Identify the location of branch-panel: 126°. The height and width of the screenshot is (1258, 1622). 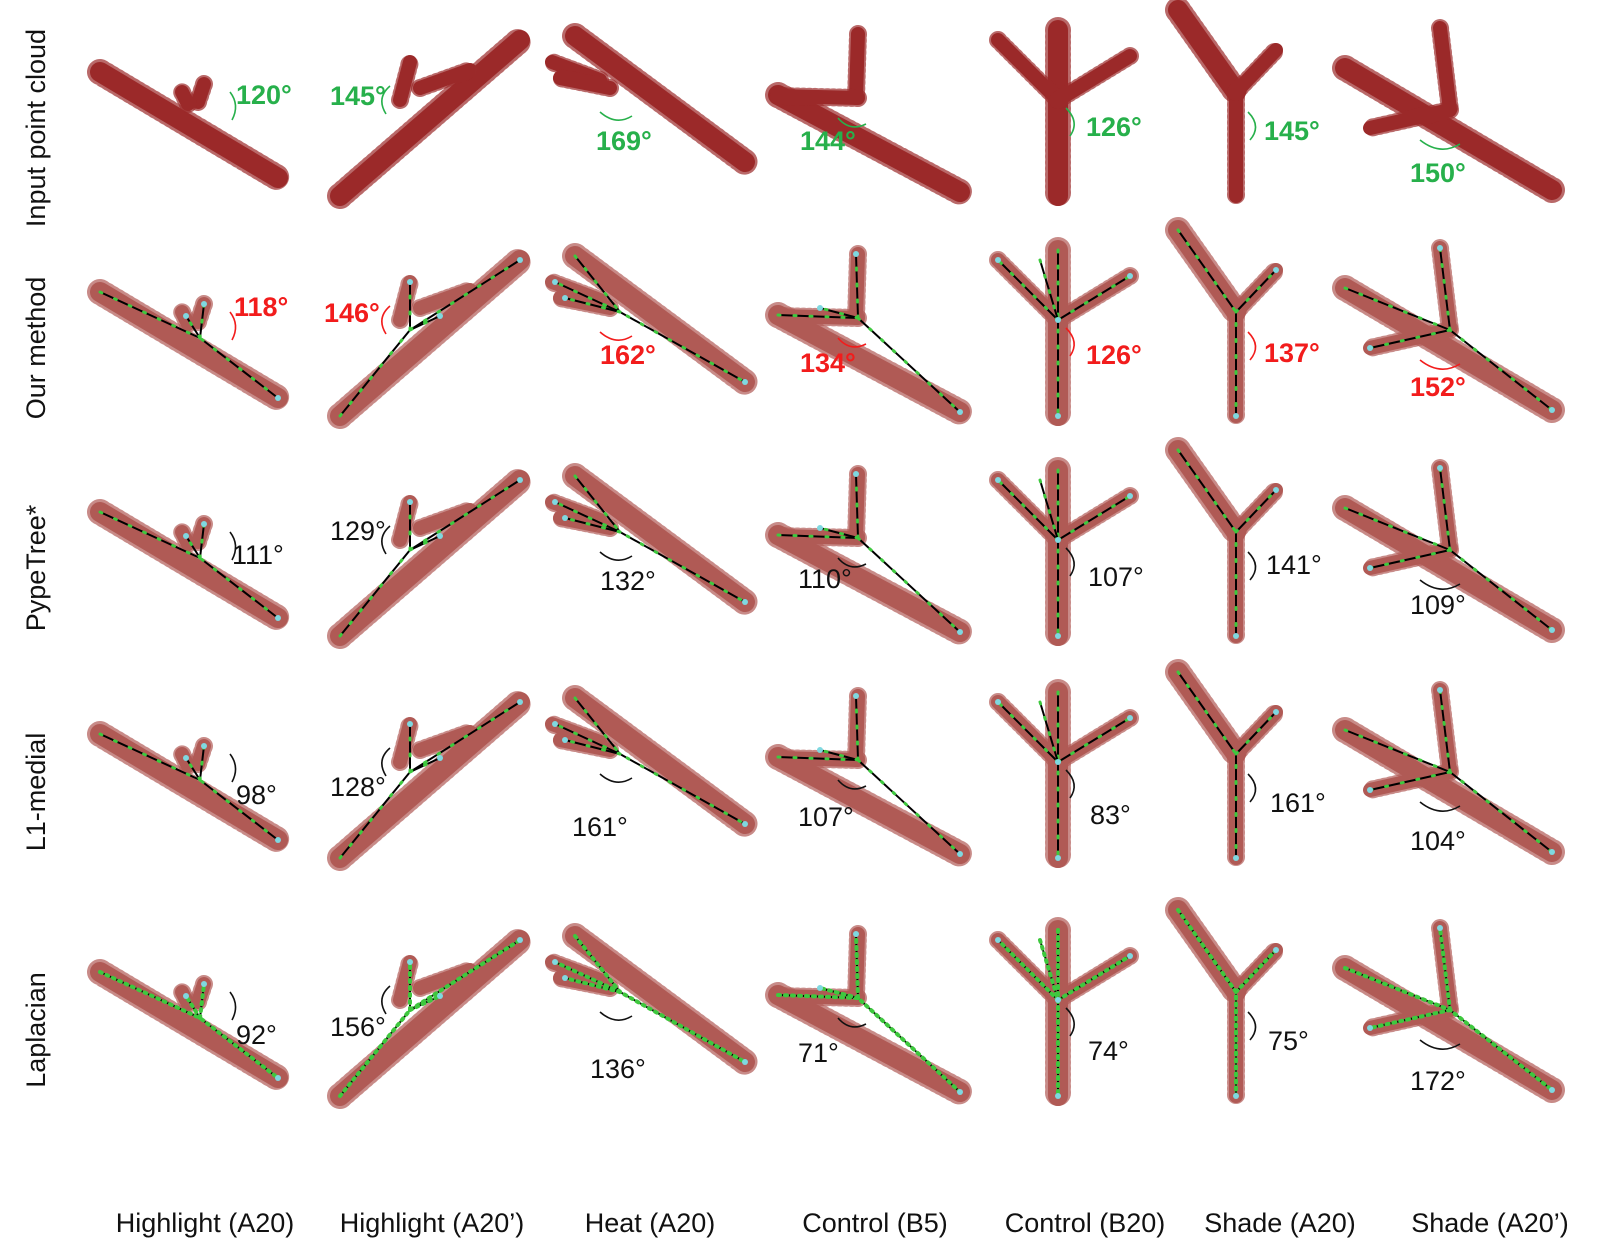
(1065, 113).